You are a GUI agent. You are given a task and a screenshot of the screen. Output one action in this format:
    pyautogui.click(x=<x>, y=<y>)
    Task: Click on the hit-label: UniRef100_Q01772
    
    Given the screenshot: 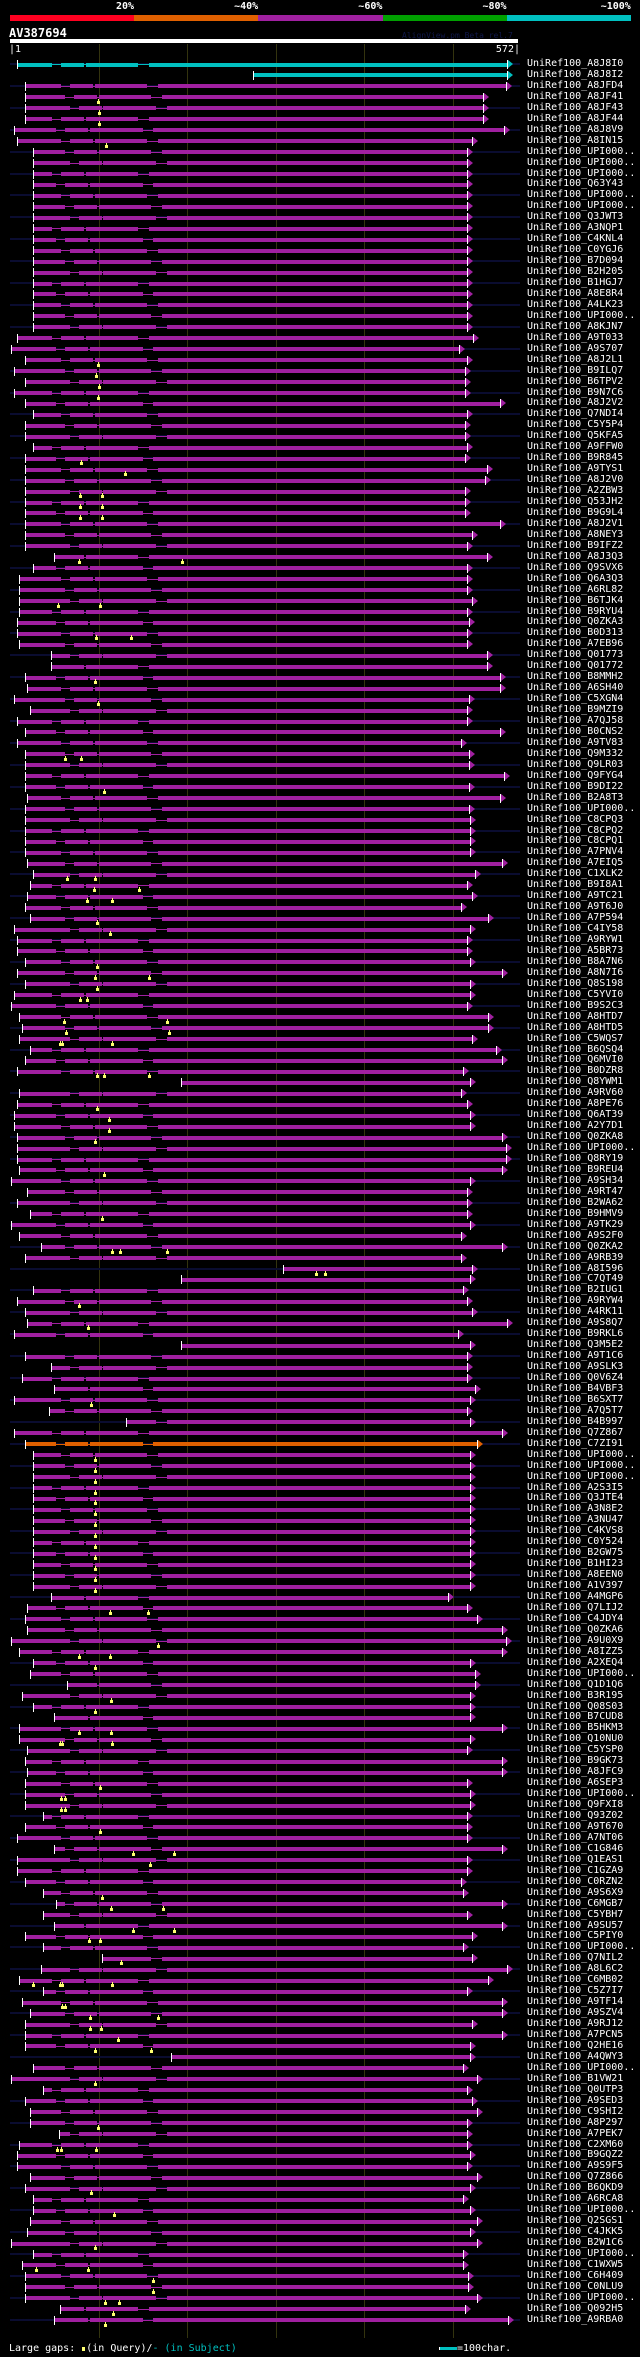 What is the action you would take?
    pyautogui.click(x=575, y=666)
    